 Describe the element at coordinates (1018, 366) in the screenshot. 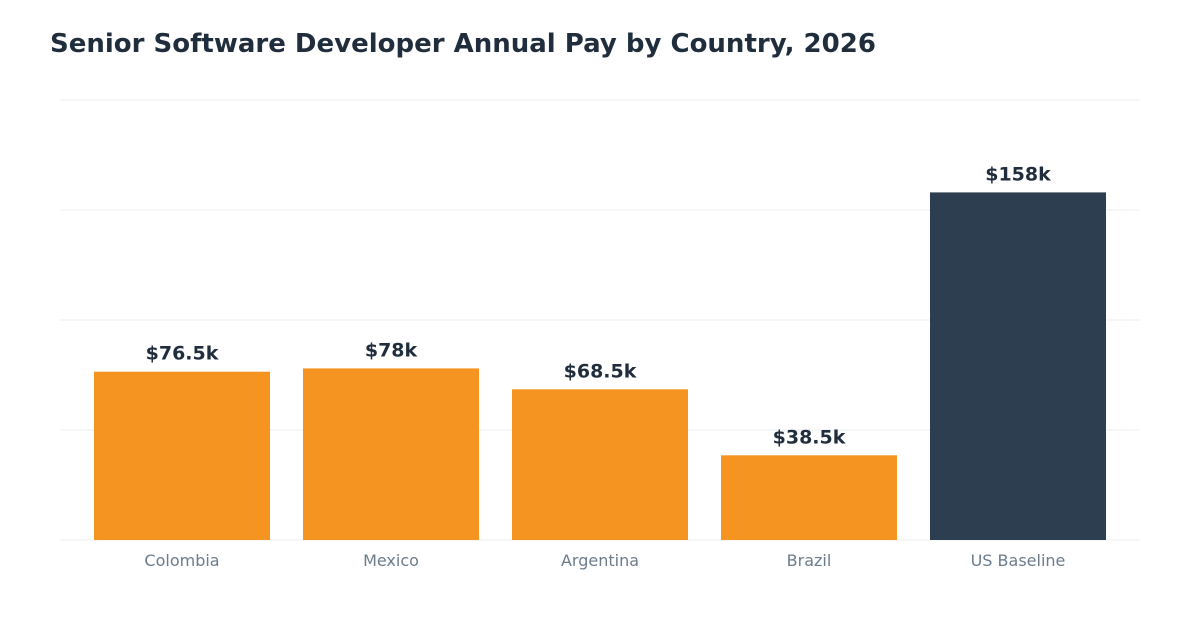

I see `bar-us-baseline` at that location.